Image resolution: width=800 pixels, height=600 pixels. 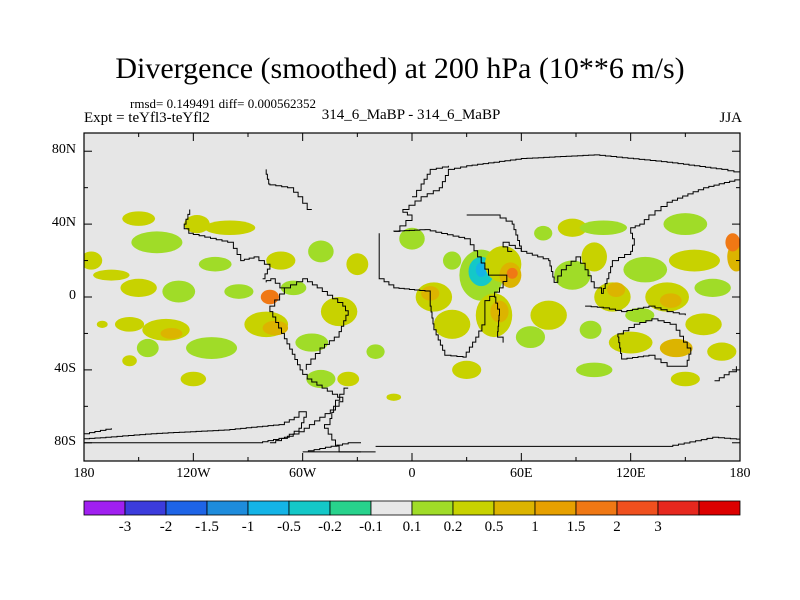 What do you see at coordinates (412, 473) in the screenshot?
I see `lon-label: 0` at bounding box center [412, 473].